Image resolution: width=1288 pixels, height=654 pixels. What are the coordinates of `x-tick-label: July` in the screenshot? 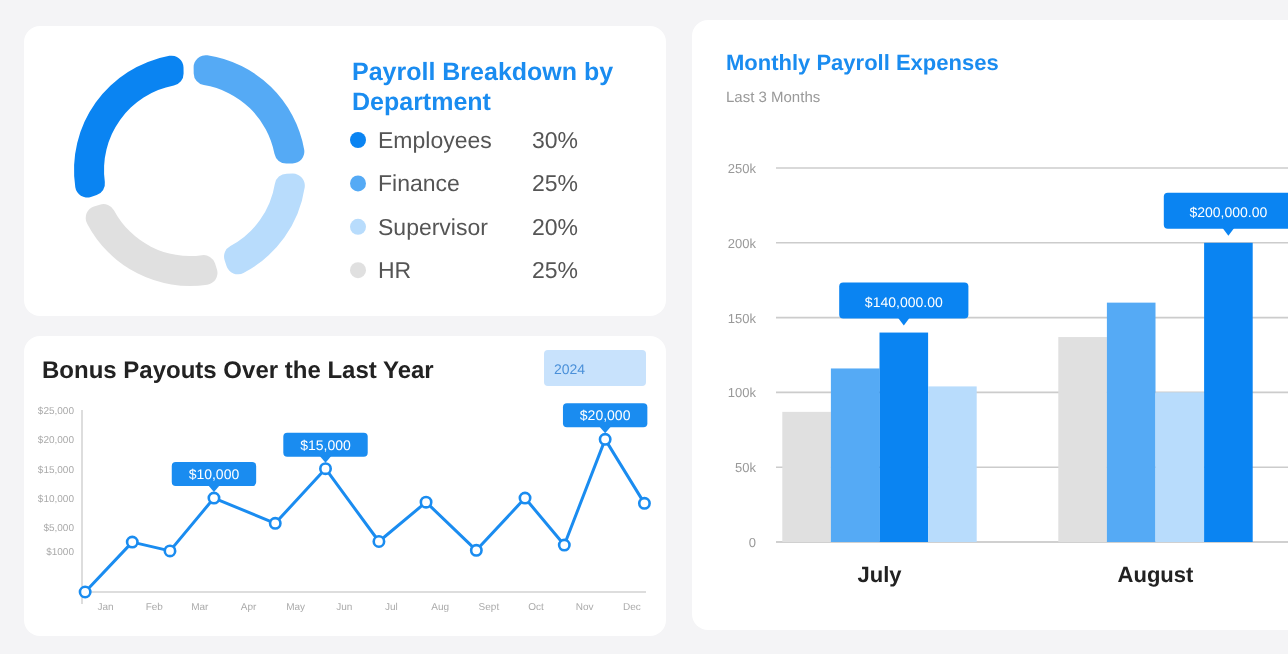 It's located at (880, 576).